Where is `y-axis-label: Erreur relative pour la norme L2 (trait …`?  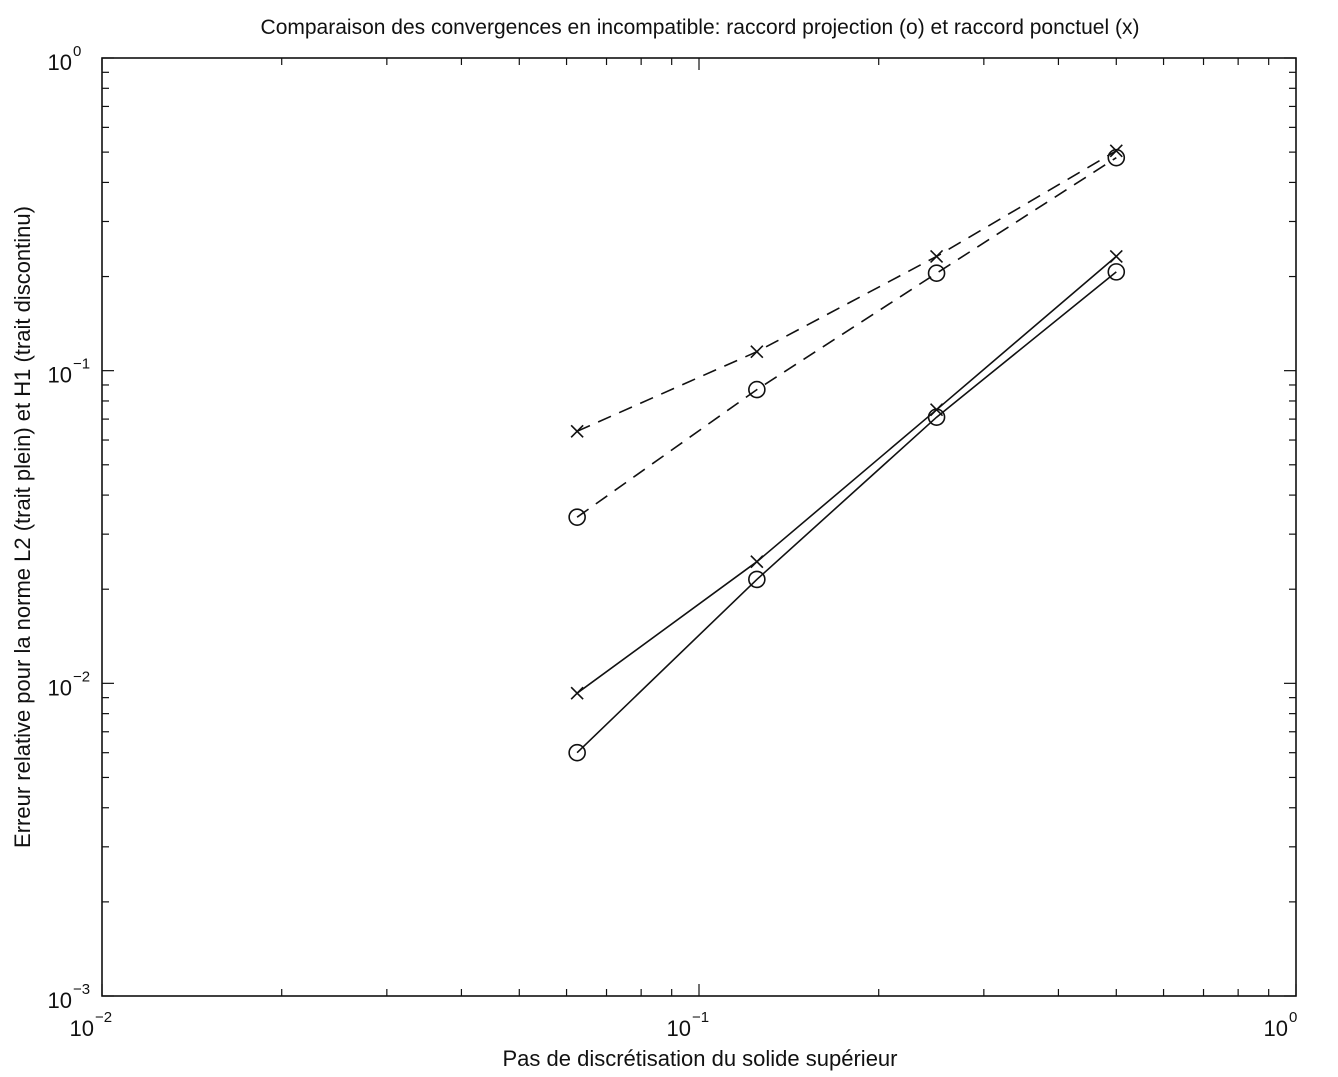 y-axis-label: Erreur relative pour la norme L2 (trait … is located at coordinates (22, 527).